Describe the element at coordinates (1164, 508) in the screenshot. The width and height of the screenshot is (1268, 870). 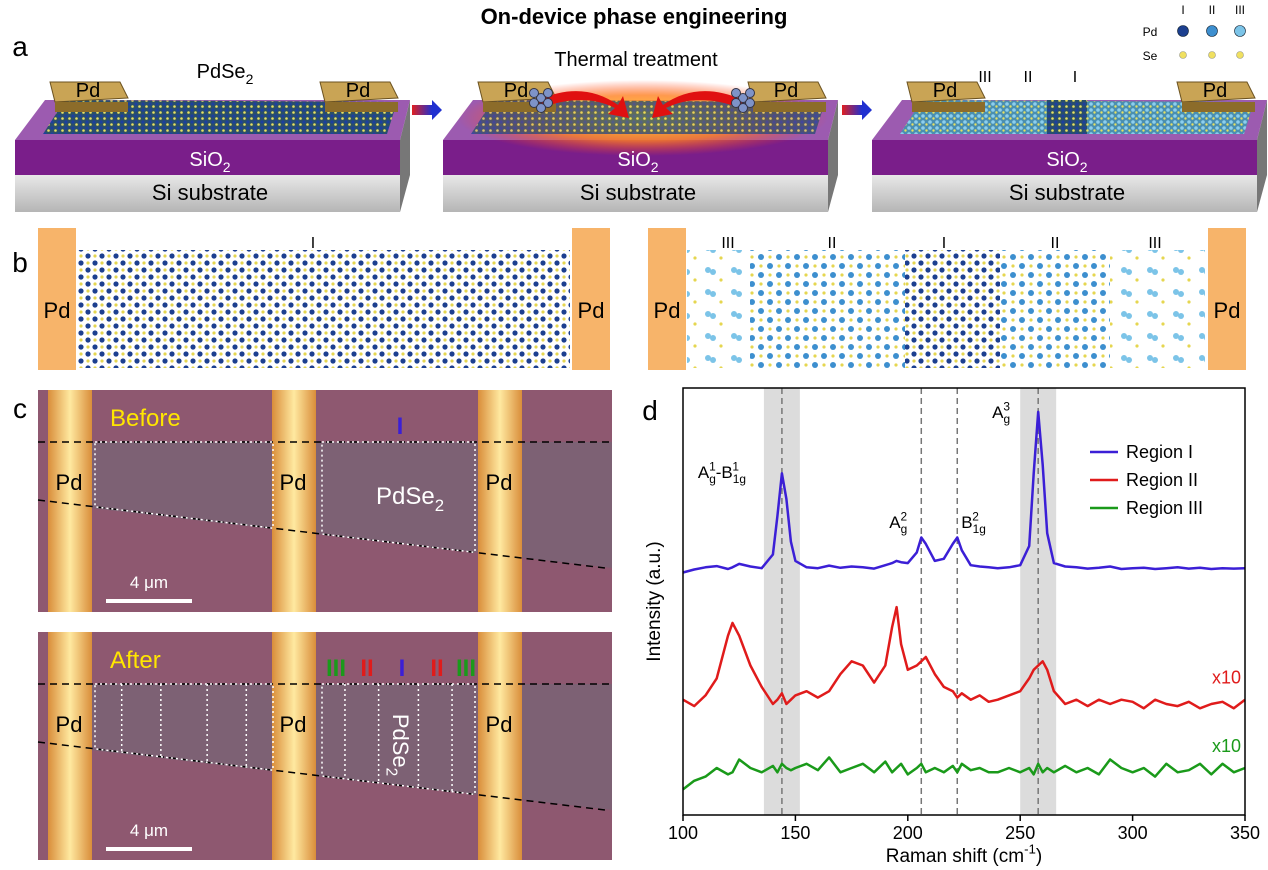
I see `legend-label: Region III` at that location.